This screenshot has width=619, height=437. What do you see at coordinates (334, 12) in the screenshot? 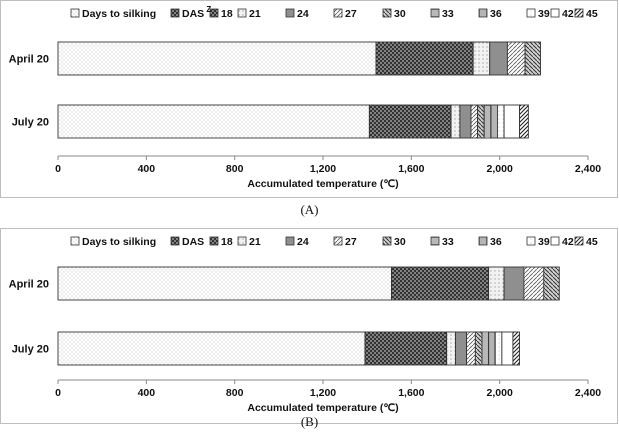
I see `legend: Days to silking DAS Z 18 21 24 27 30 33 36 39 42 45` at bounding box center [334, 12].